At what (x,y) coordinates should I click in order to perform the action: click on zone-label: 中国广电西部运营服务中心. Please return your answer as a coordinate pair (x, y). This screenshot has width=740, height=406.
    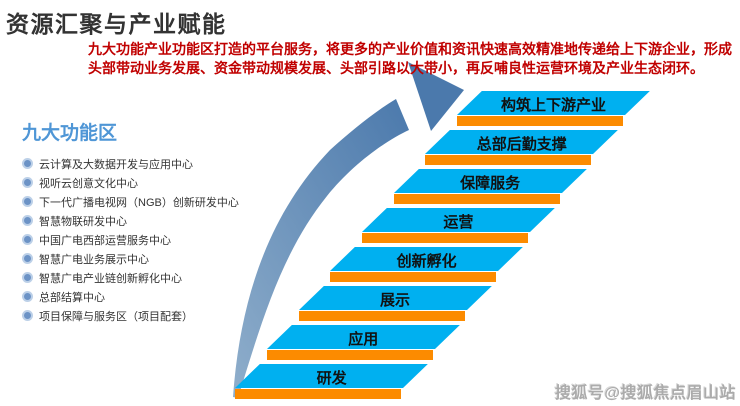
    Looking at the image, I should click on (105, 240).